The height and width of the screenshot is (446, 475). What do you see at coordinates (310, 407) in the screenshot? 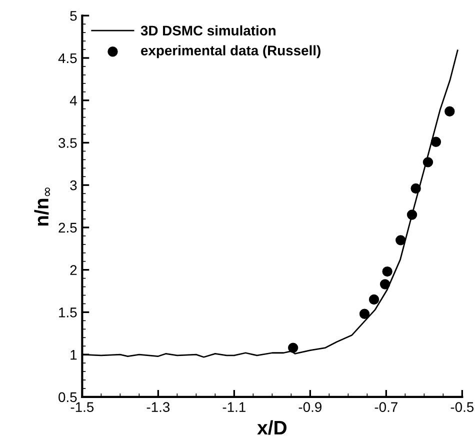
I see `x-tick-label: -0.9` at bounding box center [310, 407].